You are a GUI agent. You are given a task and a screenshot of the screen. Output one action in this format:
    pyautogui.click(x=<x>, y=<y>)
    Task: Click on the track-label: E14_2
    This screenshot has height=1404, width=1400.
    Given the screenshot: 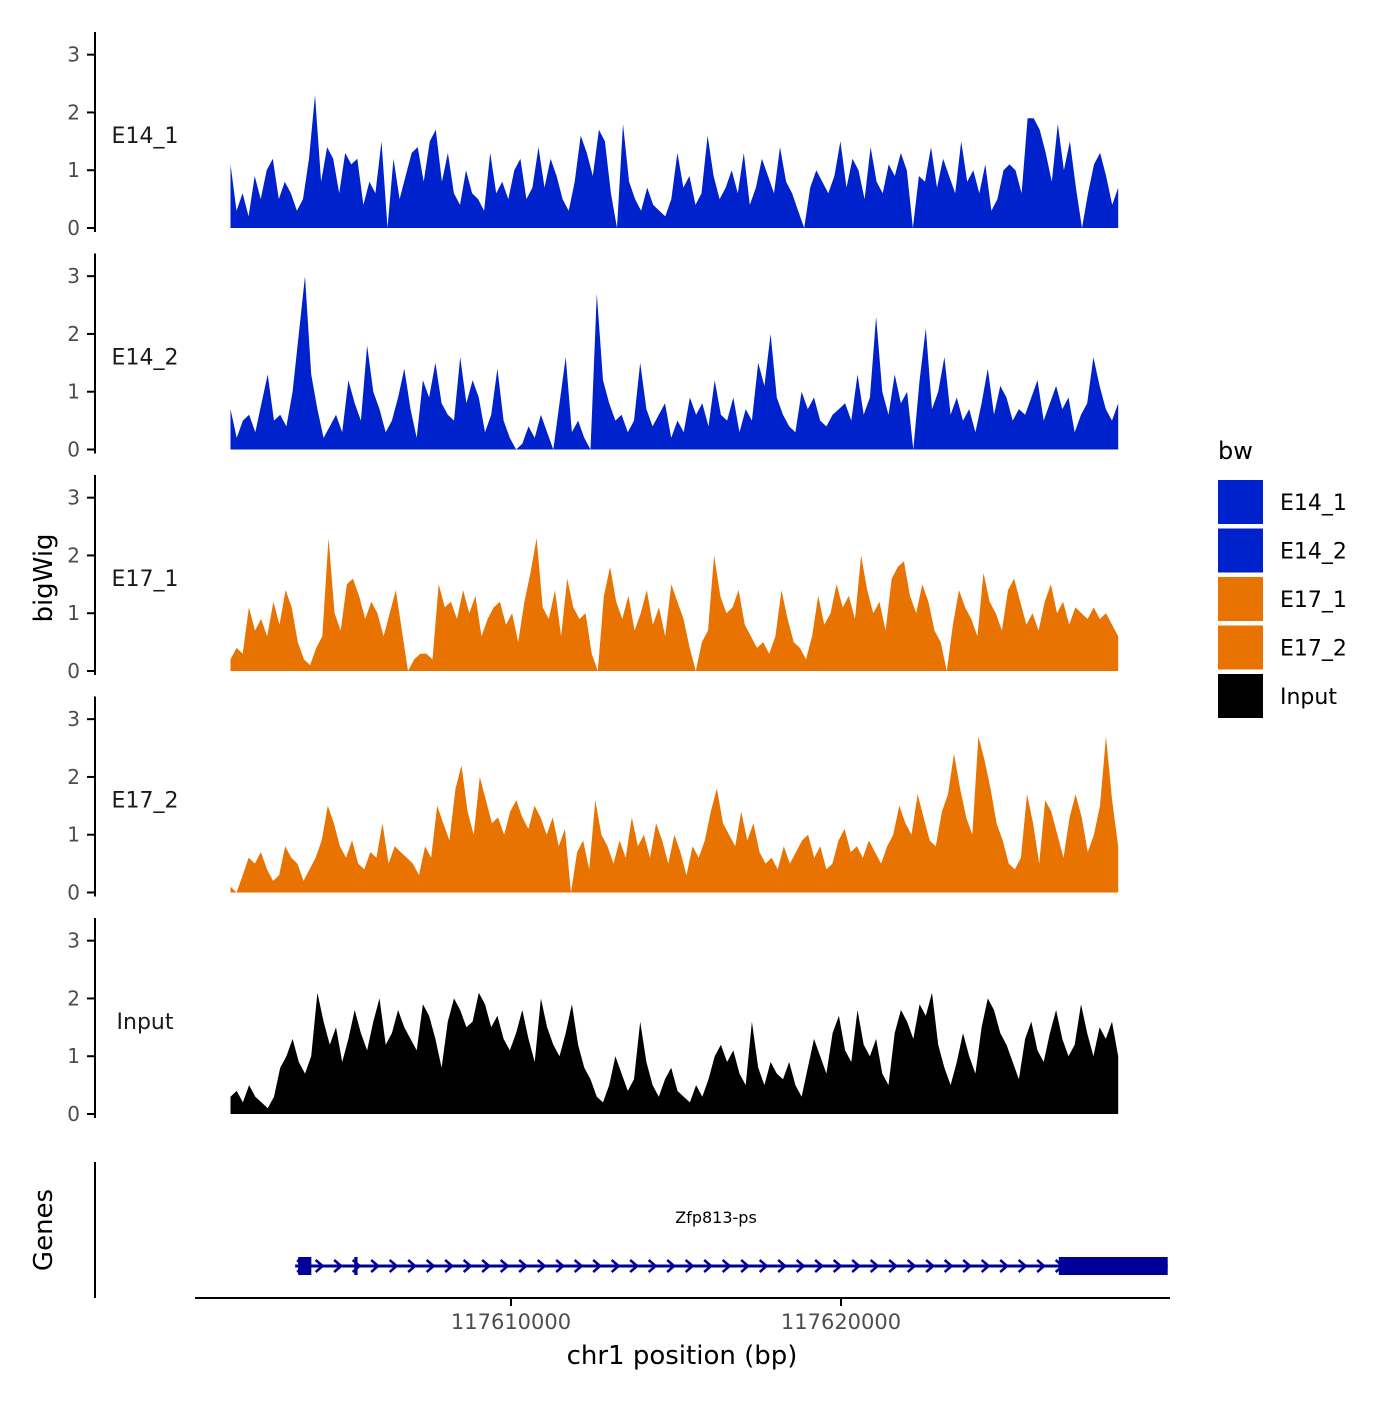 What is the action you would take?
    pyautogui.click(x=145, y=358)
    